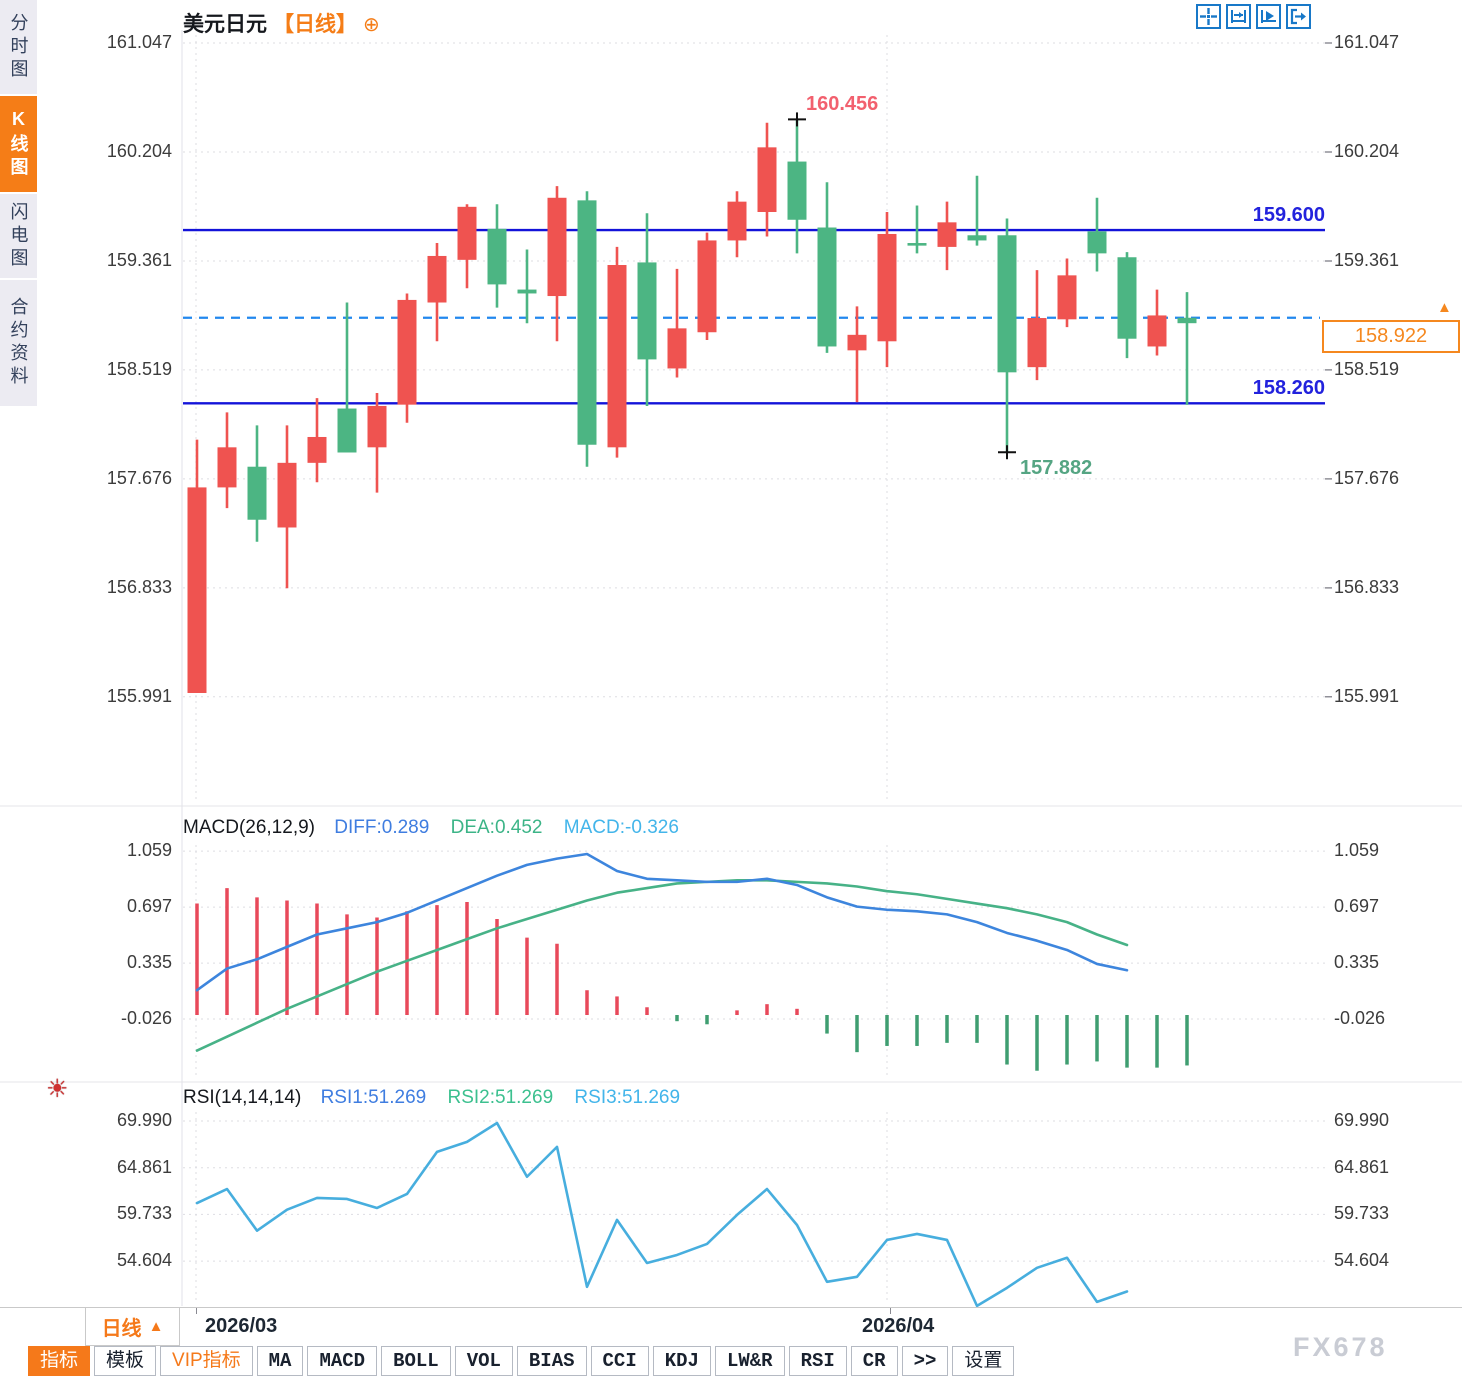  What do you see at coordinates (842, 104) in the screenshot?
I see `high-price-label: 160.456` at bounding box center [842, 104].